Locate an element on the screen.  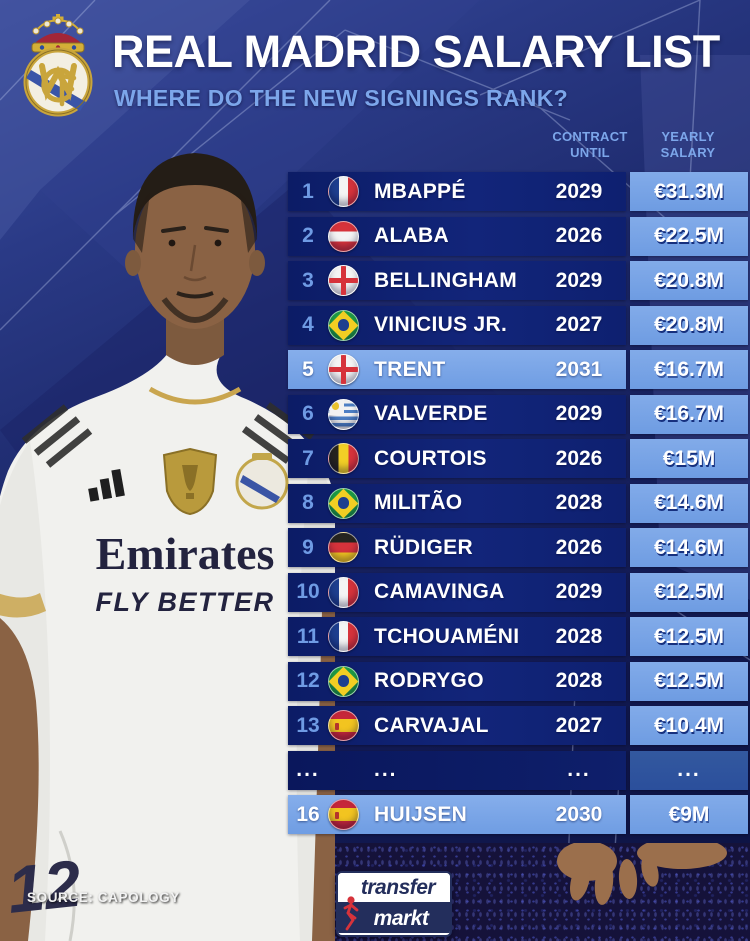
contract-until-cell: 2027 is located at coordinates (579, 324).